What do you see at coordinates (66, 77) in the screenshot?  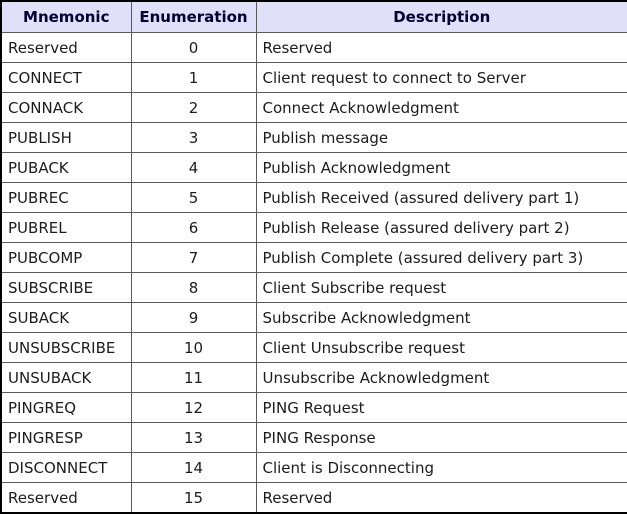 I see `mnemonic-cell: CONNECT` at bounding box center [66, 77].